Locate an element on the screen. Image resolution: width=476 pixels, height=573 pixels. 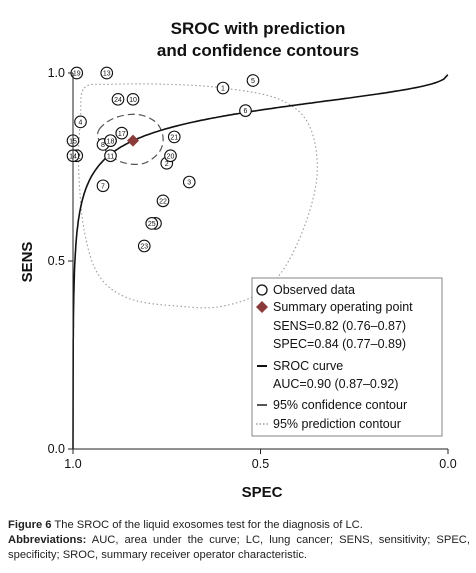
legend-prediction-contour: 95% prediction contour is located at coordinates (337, 424).